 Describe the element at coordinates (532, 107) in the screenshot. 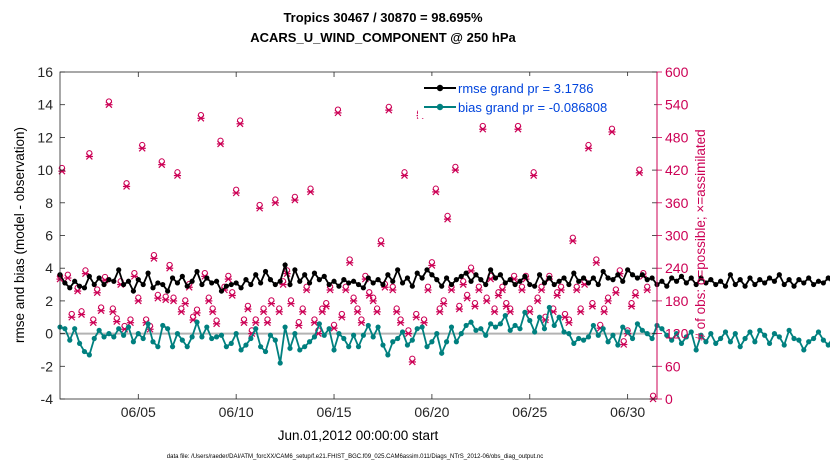

I see `legend-bias-label: bias grand pr = -0.086808` at that location.